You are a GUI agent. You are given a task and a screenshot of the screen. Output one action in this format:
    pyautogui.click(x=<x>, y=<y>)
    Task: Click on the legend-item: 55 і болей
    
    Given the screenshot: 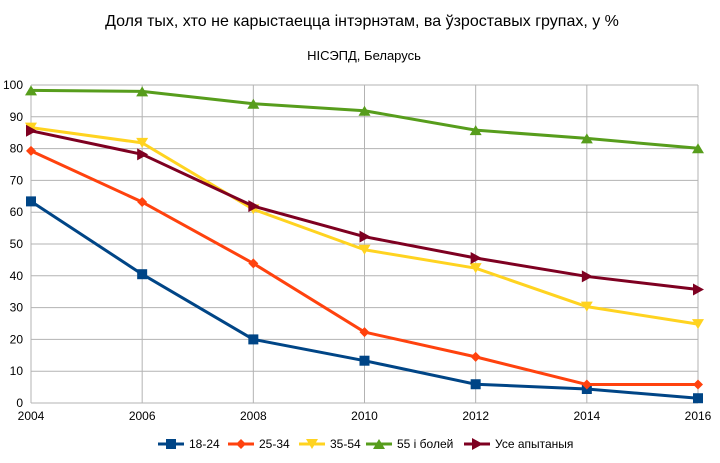 What is the action you would take?
    pyautogui.click(x=409, y=444)
    